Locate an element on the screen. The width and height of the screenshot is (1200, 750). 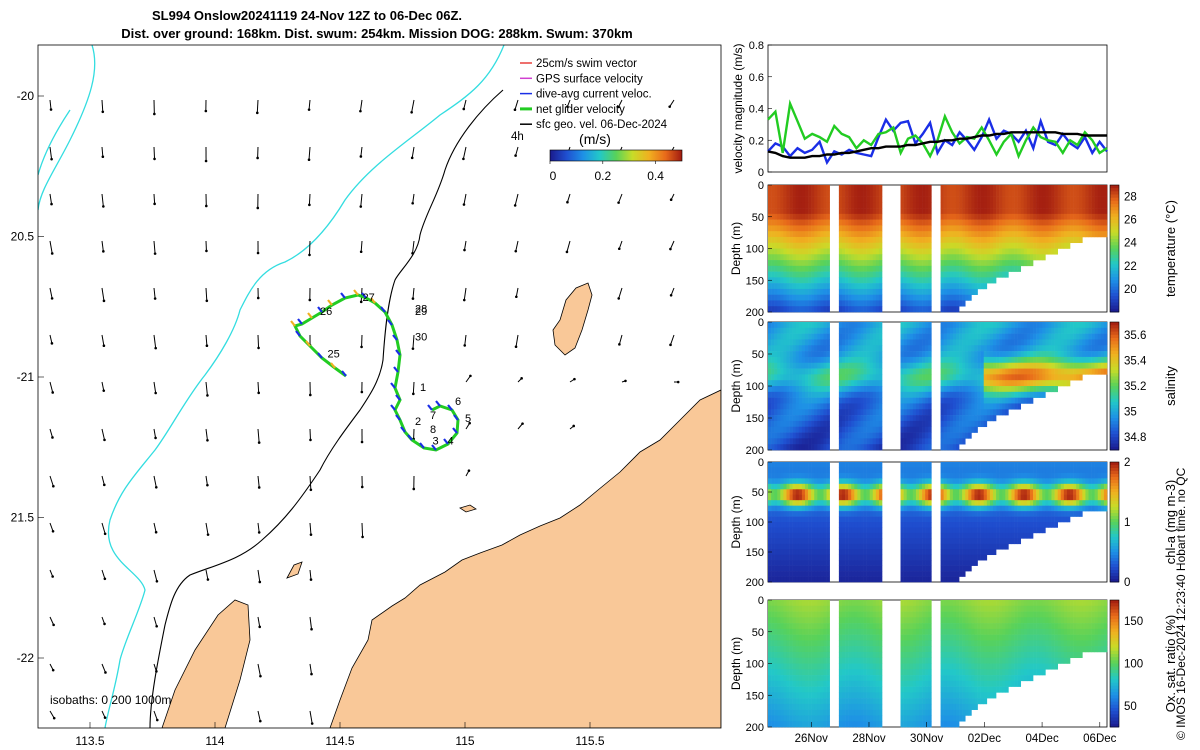
velocity-arrow is located at coordinates (413, 341).